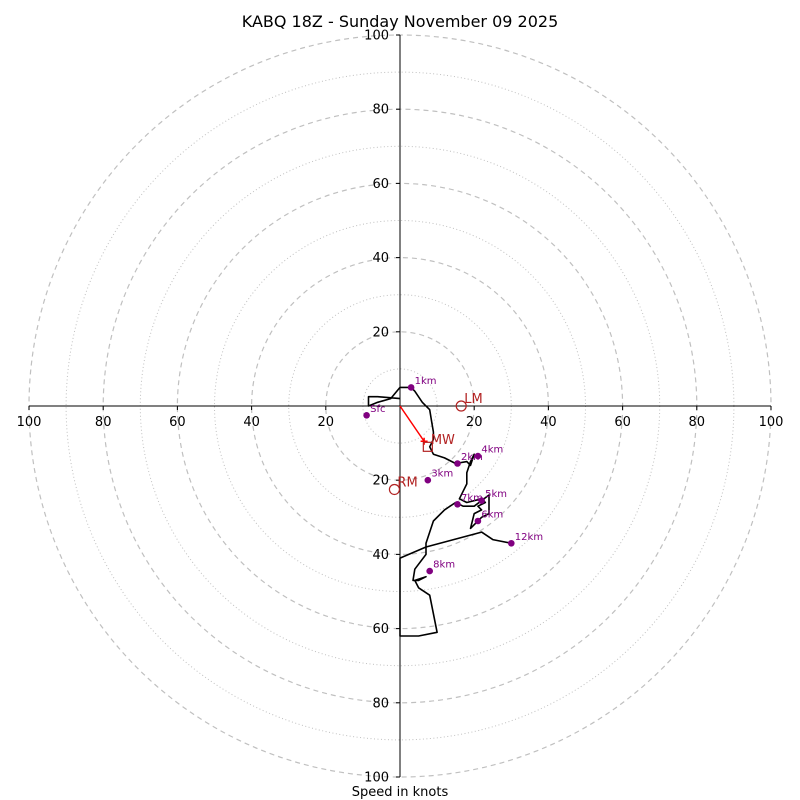 The width and height of the screenshot is (800, 800). I want to click on height-marker-label: 2km, so click(472, 457).